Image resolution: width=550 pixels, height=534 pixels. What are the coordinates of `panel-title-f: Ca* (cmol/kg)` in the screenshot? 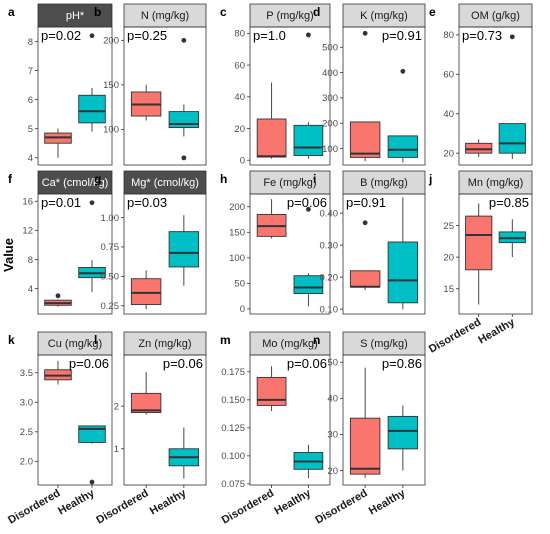 It's located at (75, 183).